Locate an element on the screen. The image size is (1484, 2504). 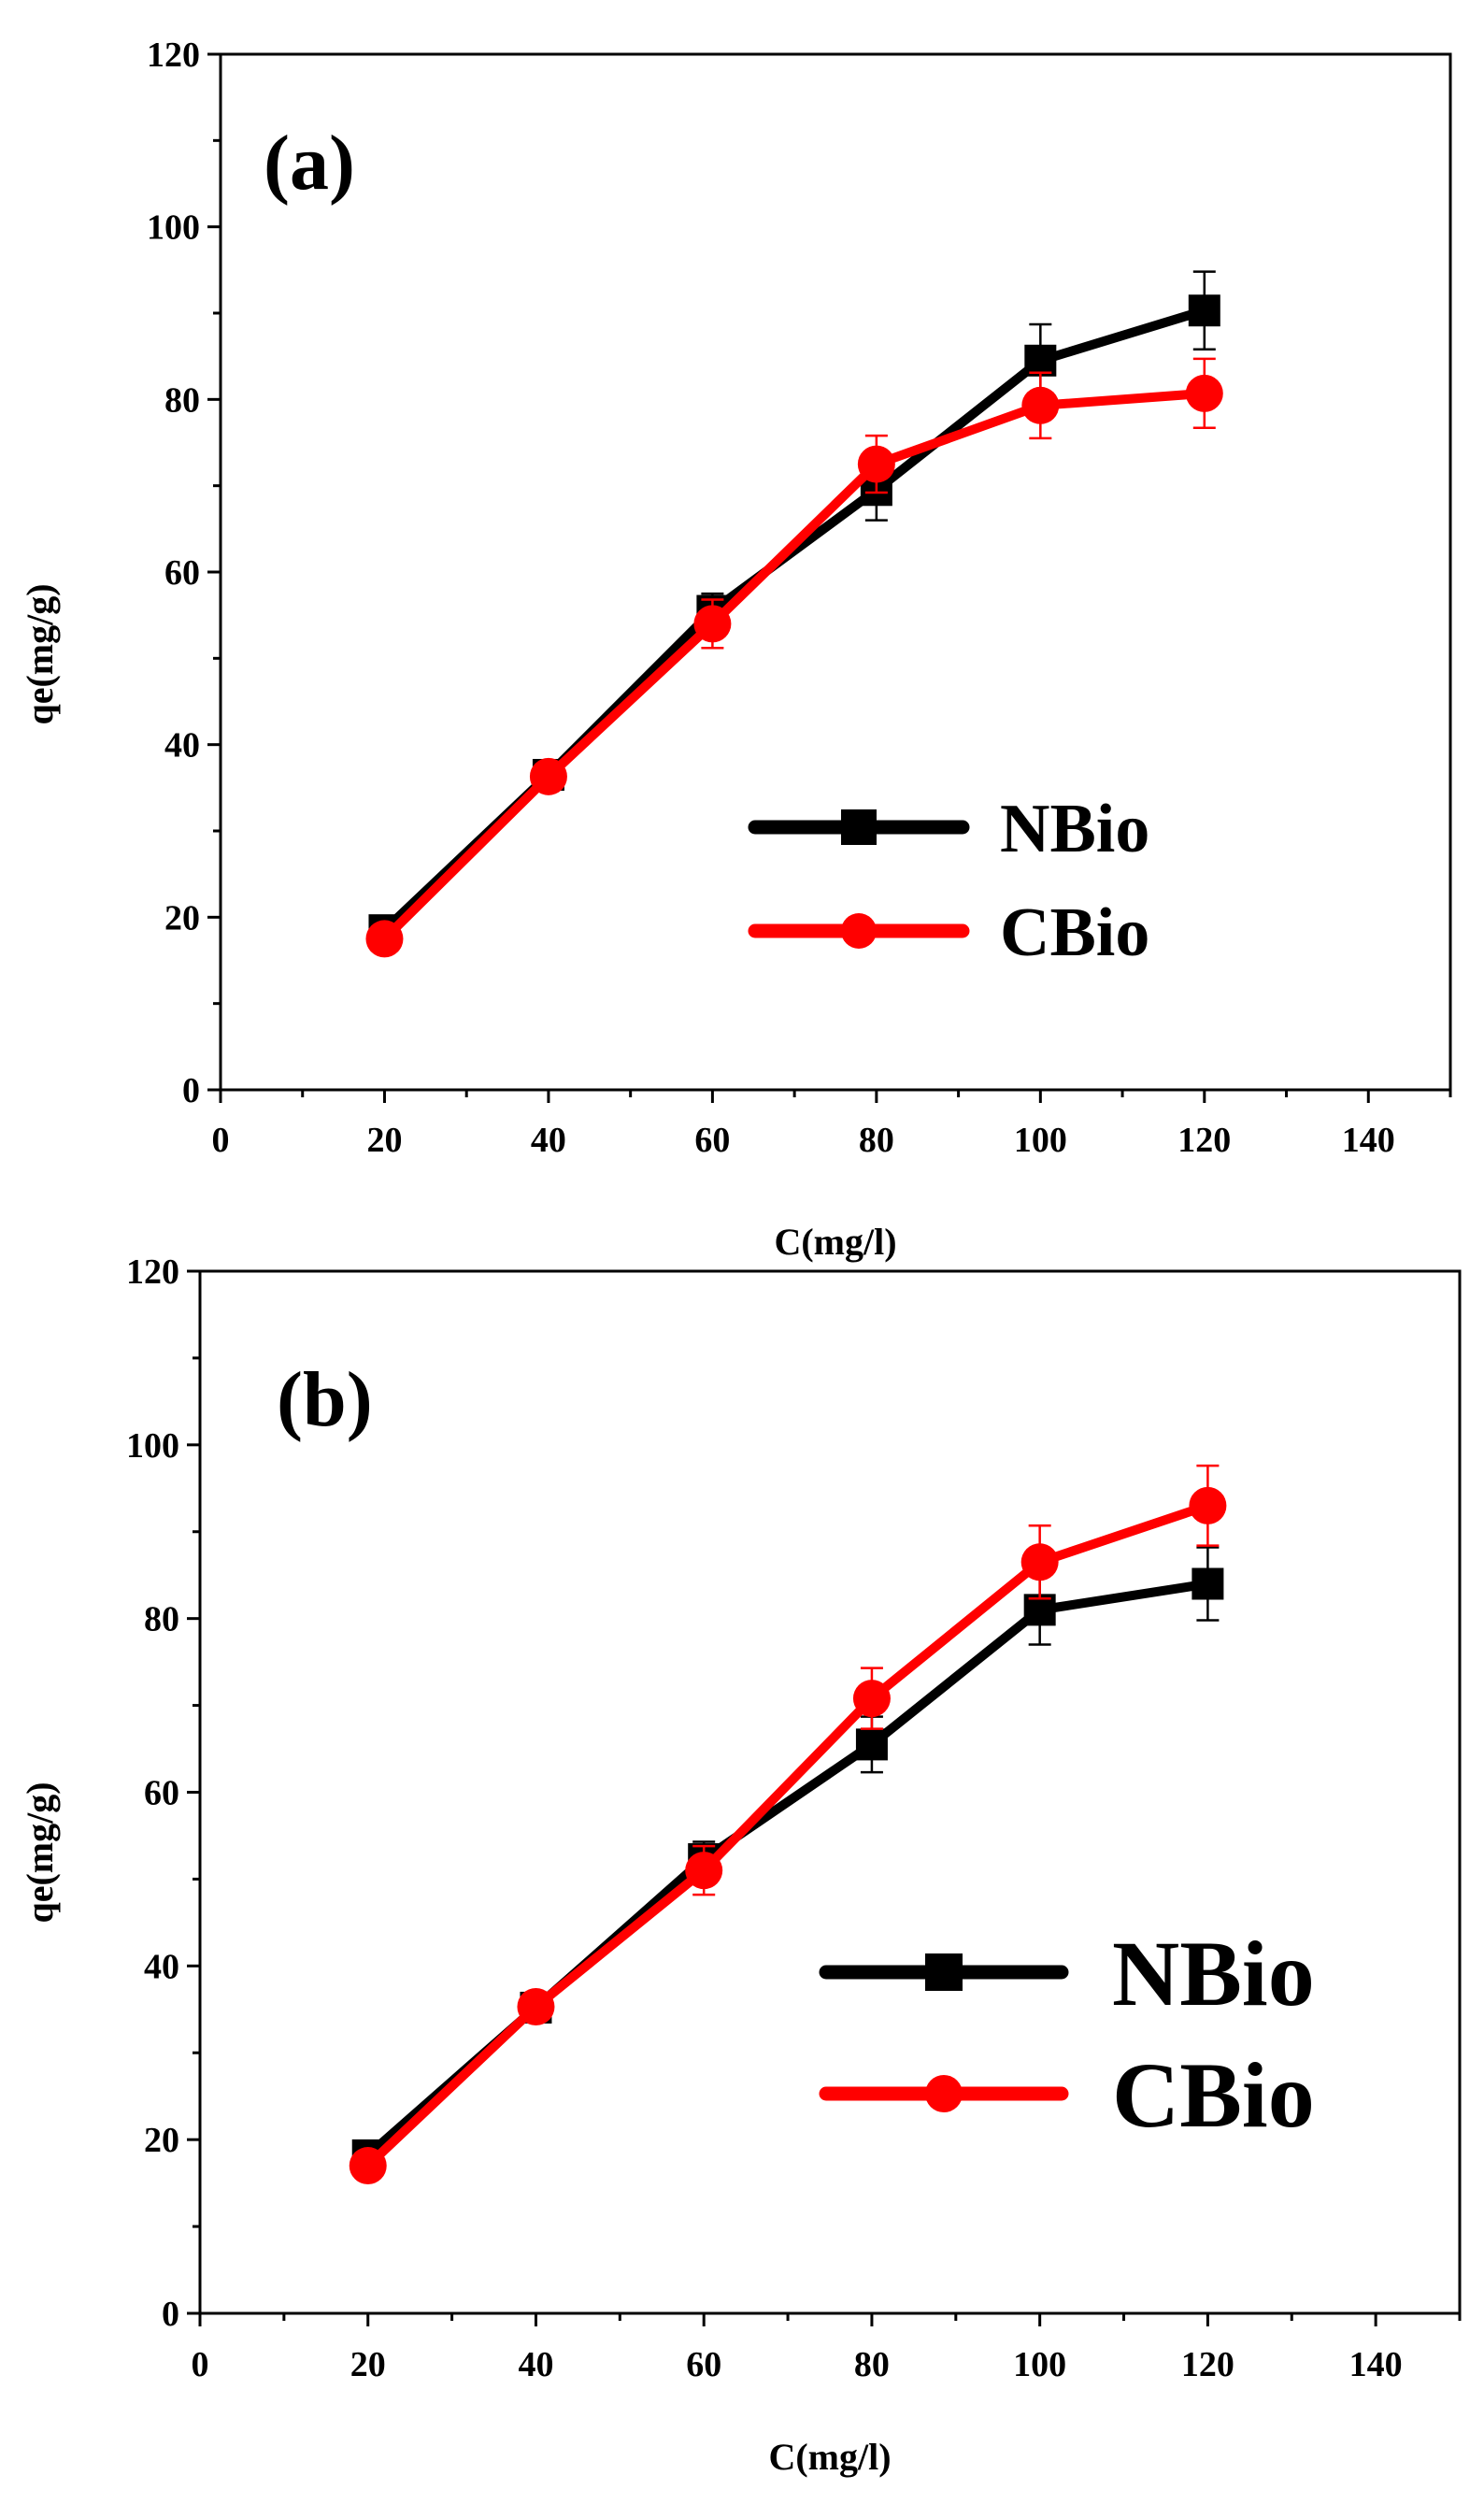
panel-label: (a) is located at coordinates (309, 163).